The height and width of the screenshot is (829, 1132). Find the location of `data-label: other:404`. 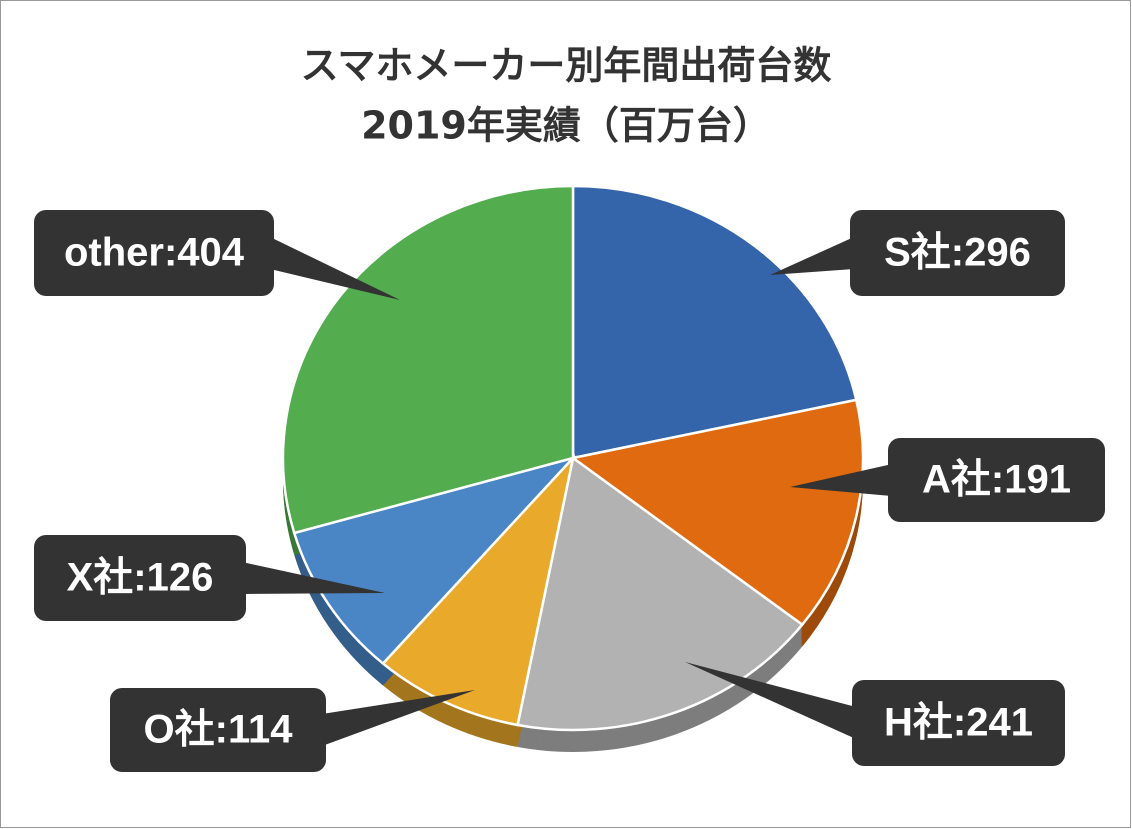

data-label: other:404 is located at coordinates (154, 253).